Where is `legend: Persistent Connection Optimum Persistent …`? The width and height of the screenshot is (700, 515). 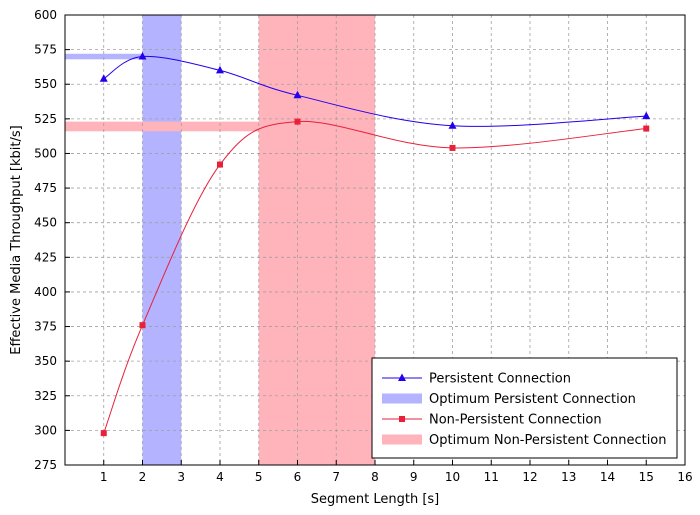
legend: Persistent Connection Optimum Persistent … is located at coordinates (524, 408).